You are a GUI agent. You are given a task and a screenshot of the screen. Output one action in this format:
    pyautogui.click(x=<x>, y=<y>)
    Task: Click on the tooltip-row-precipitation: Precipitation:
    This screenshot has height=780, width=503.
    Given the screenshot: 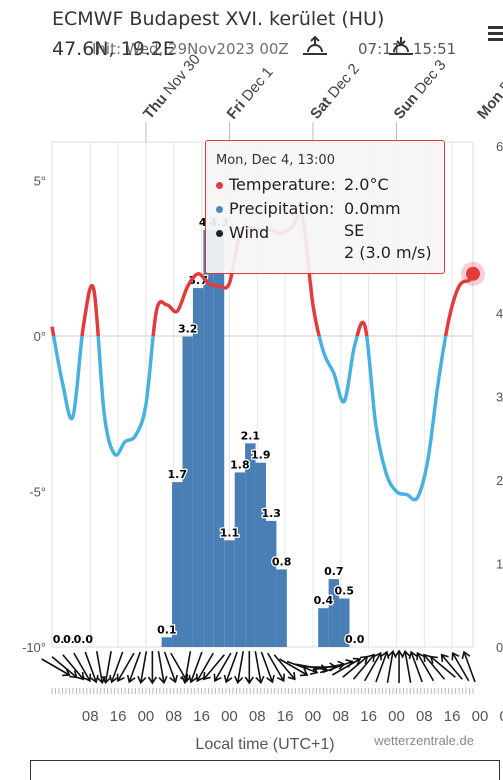 What is the action you would take?
    pyautogui.click(x=275, y=208)
    